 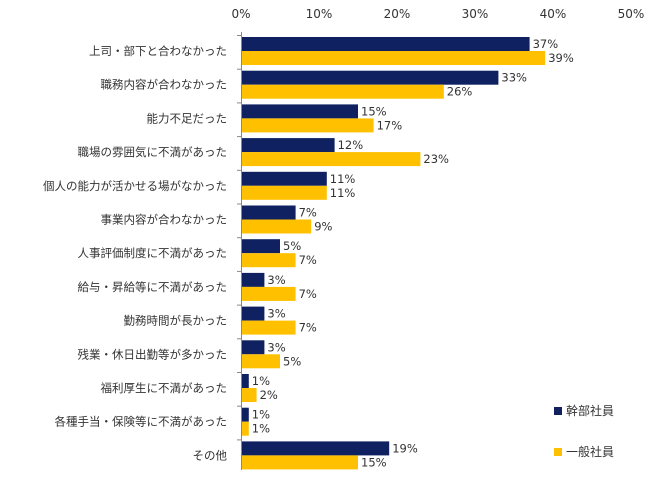 I want to click on x-tick-label: 20%, so click(x=397, y=14).